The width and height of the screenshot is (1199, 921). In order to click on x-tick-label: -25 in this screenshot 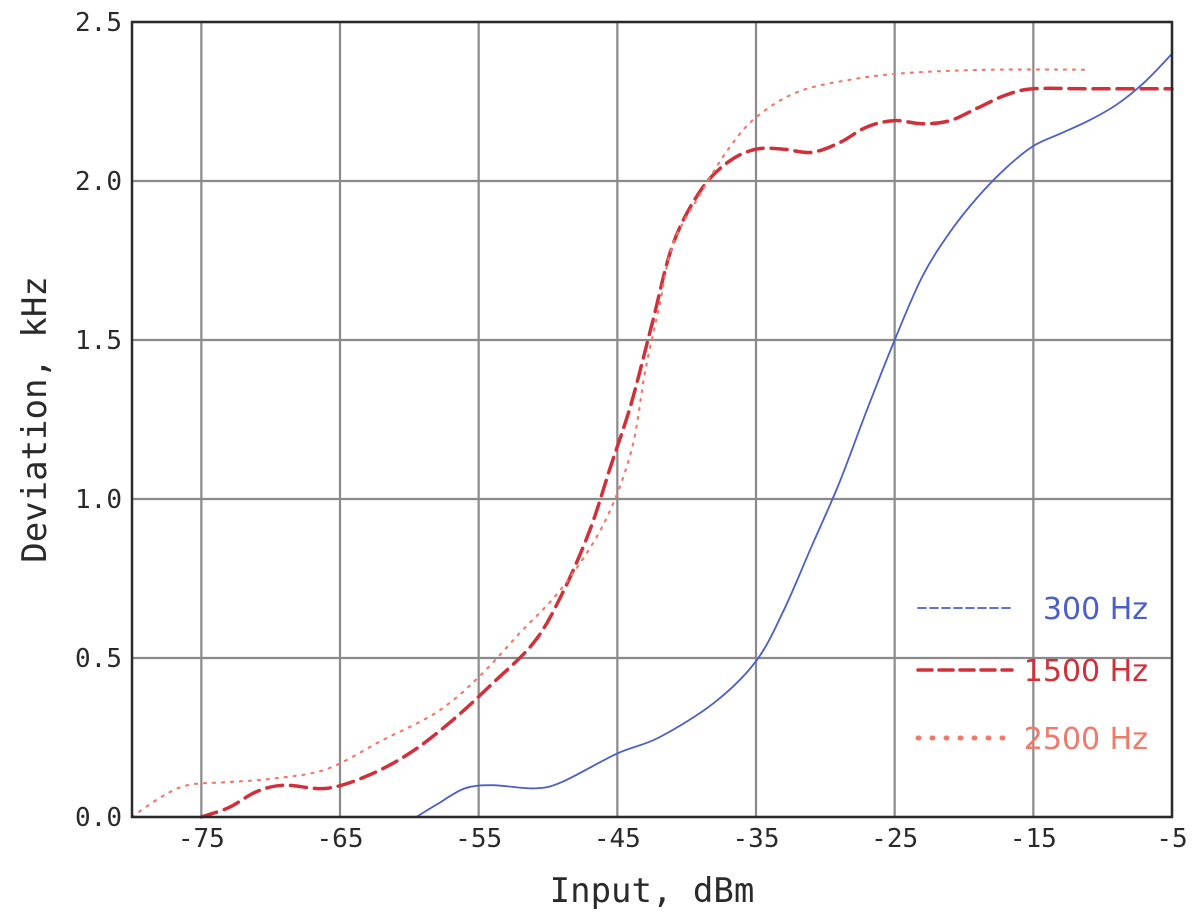, I will do `click(894, 839)`.